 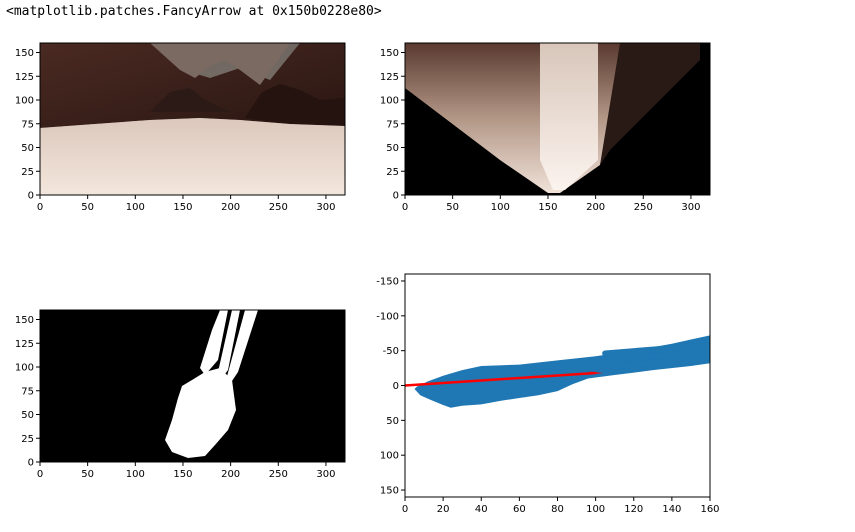 What do you see at coordinates (190, 100) in the screenshot?
I see `camera-boulder` at bounding box center [190, 100].